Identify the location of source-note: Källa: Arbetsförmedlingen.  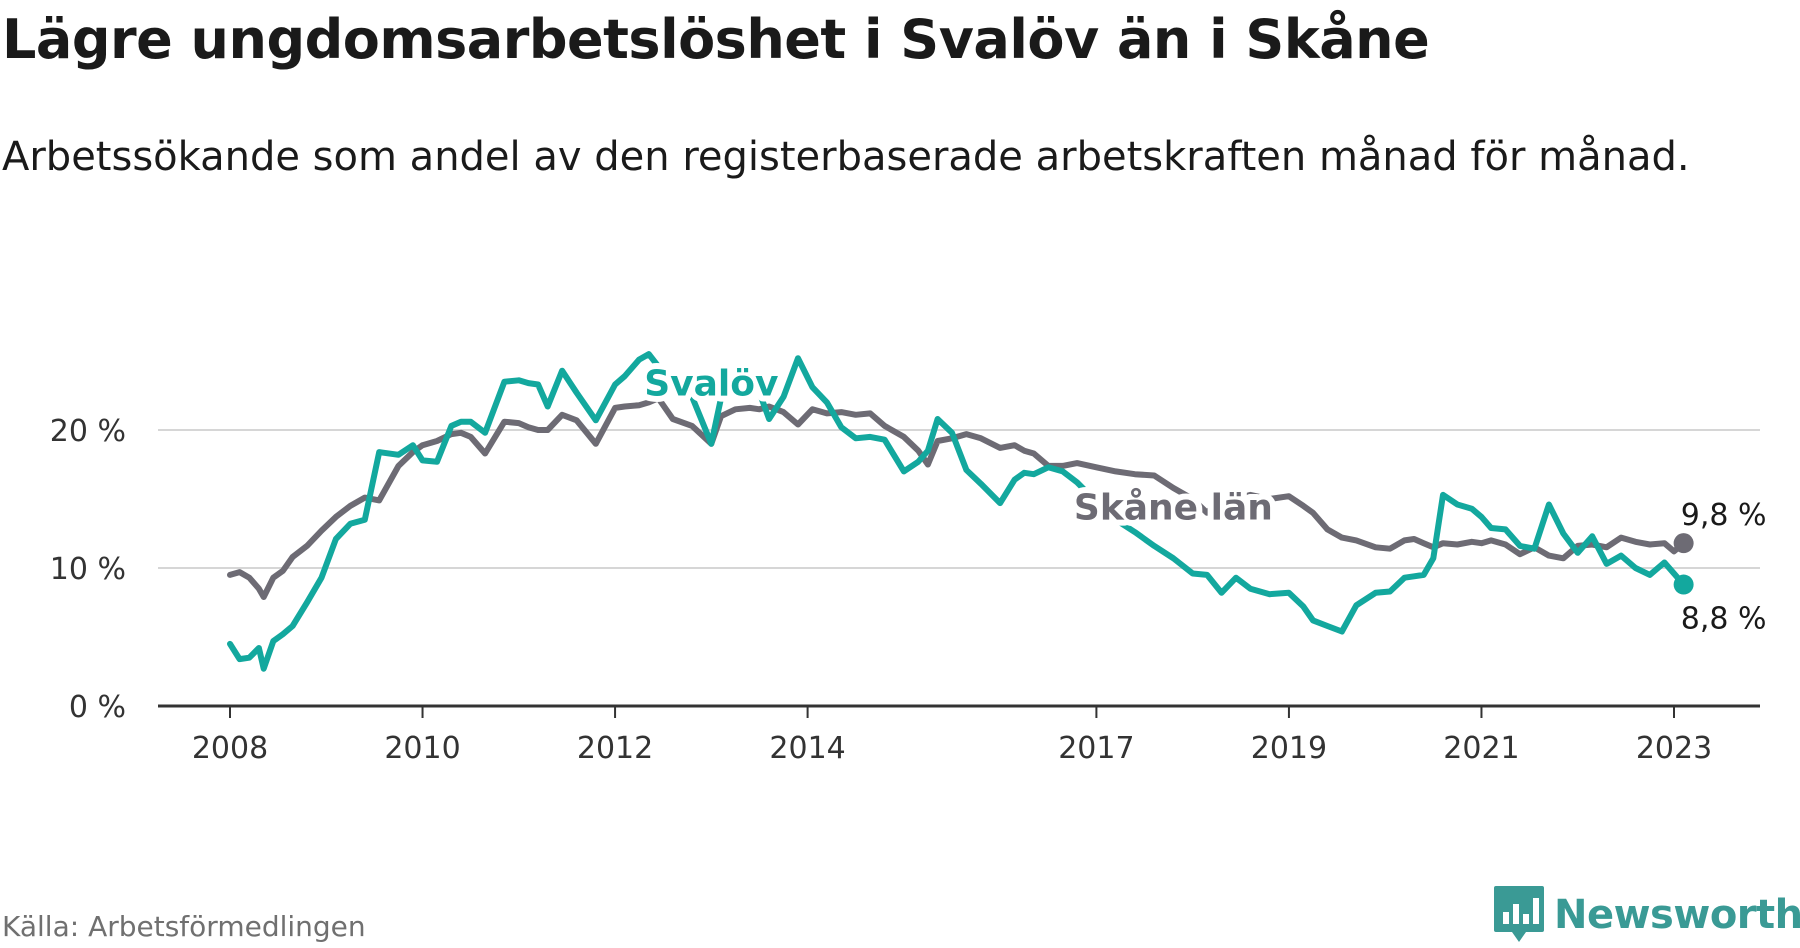
(184, 926).